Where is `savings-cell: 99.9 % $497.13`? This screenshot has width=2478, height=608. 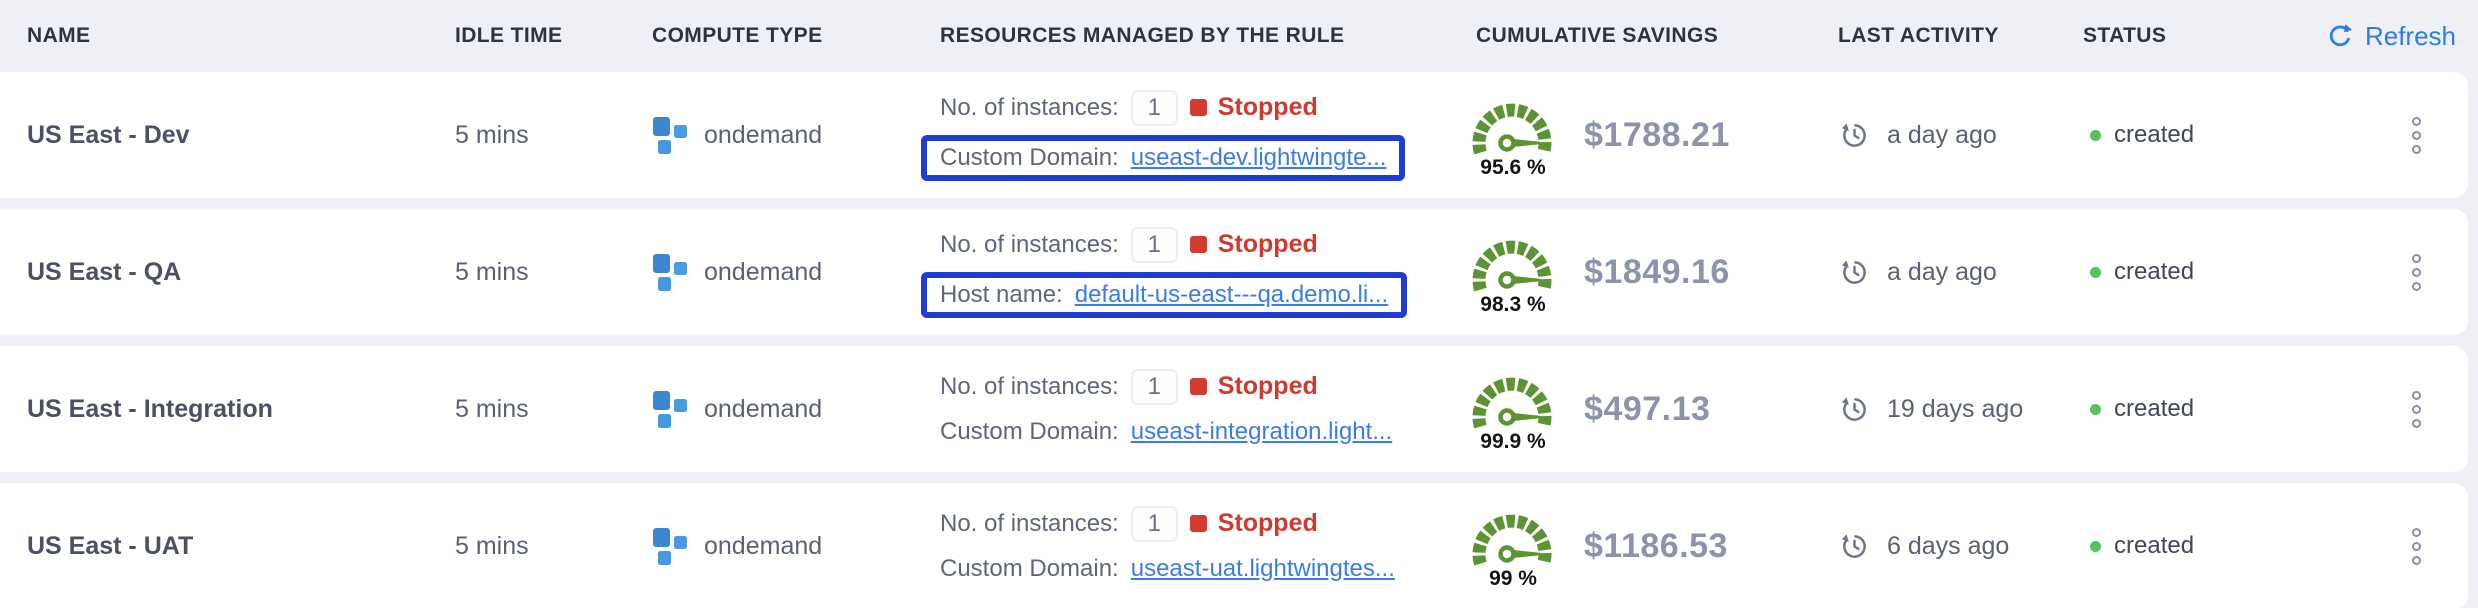 savings-cell: 99.9 % $497.13 is located at coordinates (1589, 409).